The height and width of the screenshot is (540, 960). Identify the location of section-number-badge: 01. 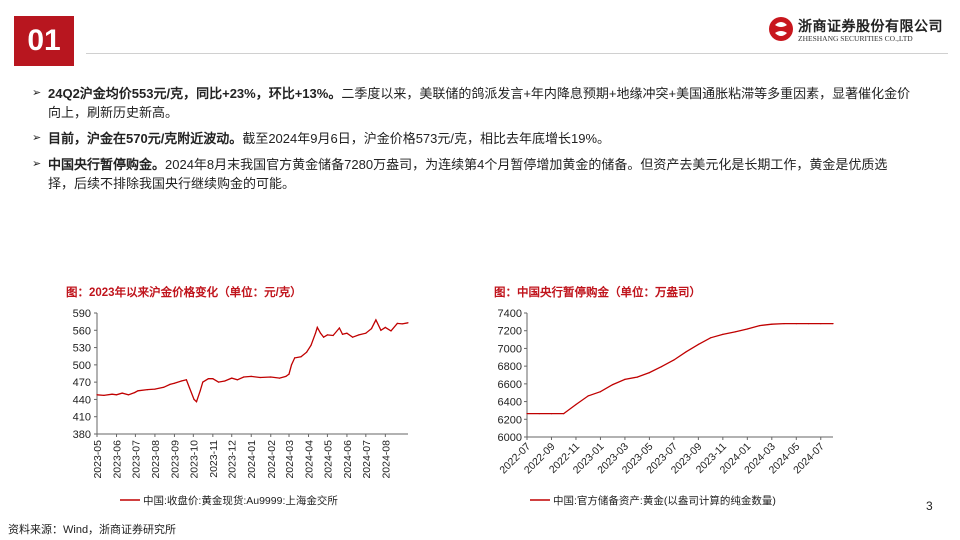
(44, 41).